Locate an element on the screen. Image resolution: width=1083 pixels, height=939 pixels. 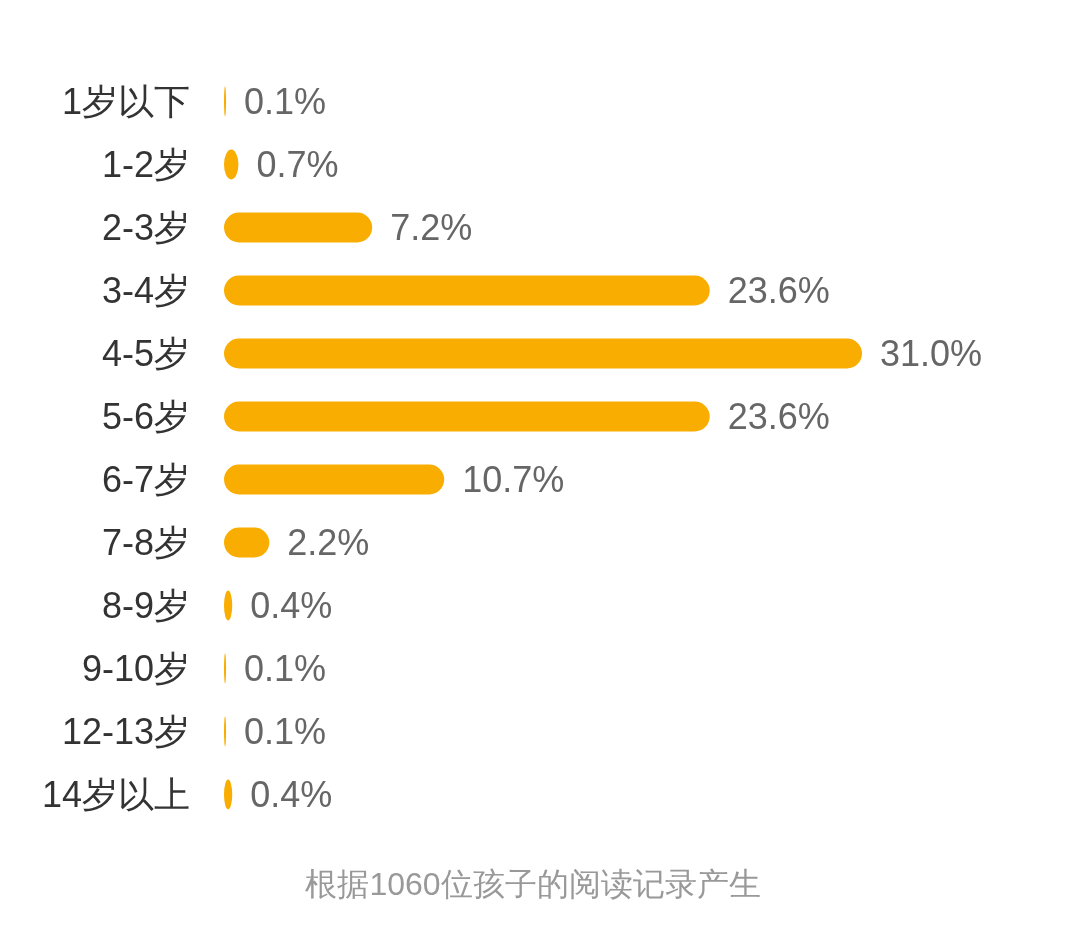
data-label: 10.7% is located at coordinates (513, 480).